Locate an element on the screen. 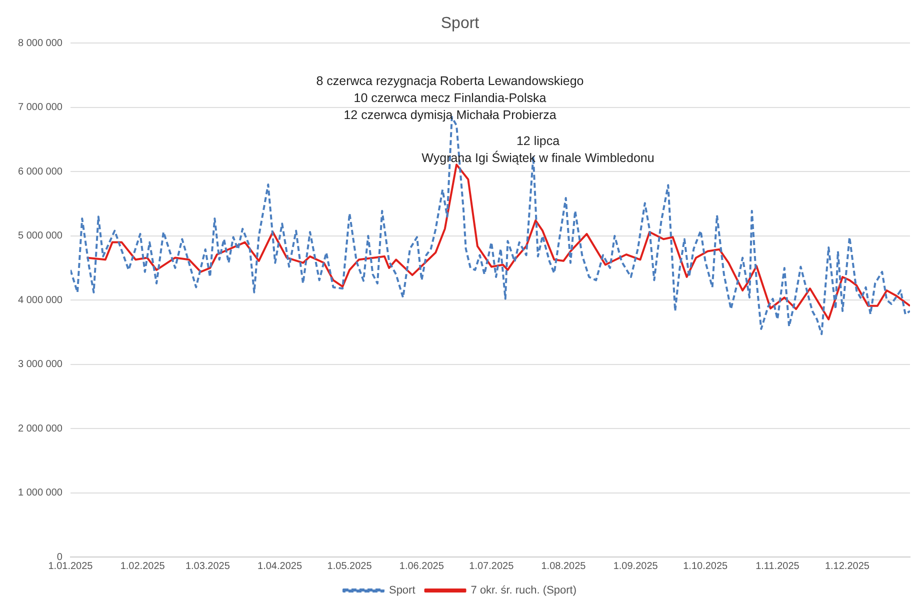  x-tick-label: 1.09.2025 is located at coordinates (635, 566).